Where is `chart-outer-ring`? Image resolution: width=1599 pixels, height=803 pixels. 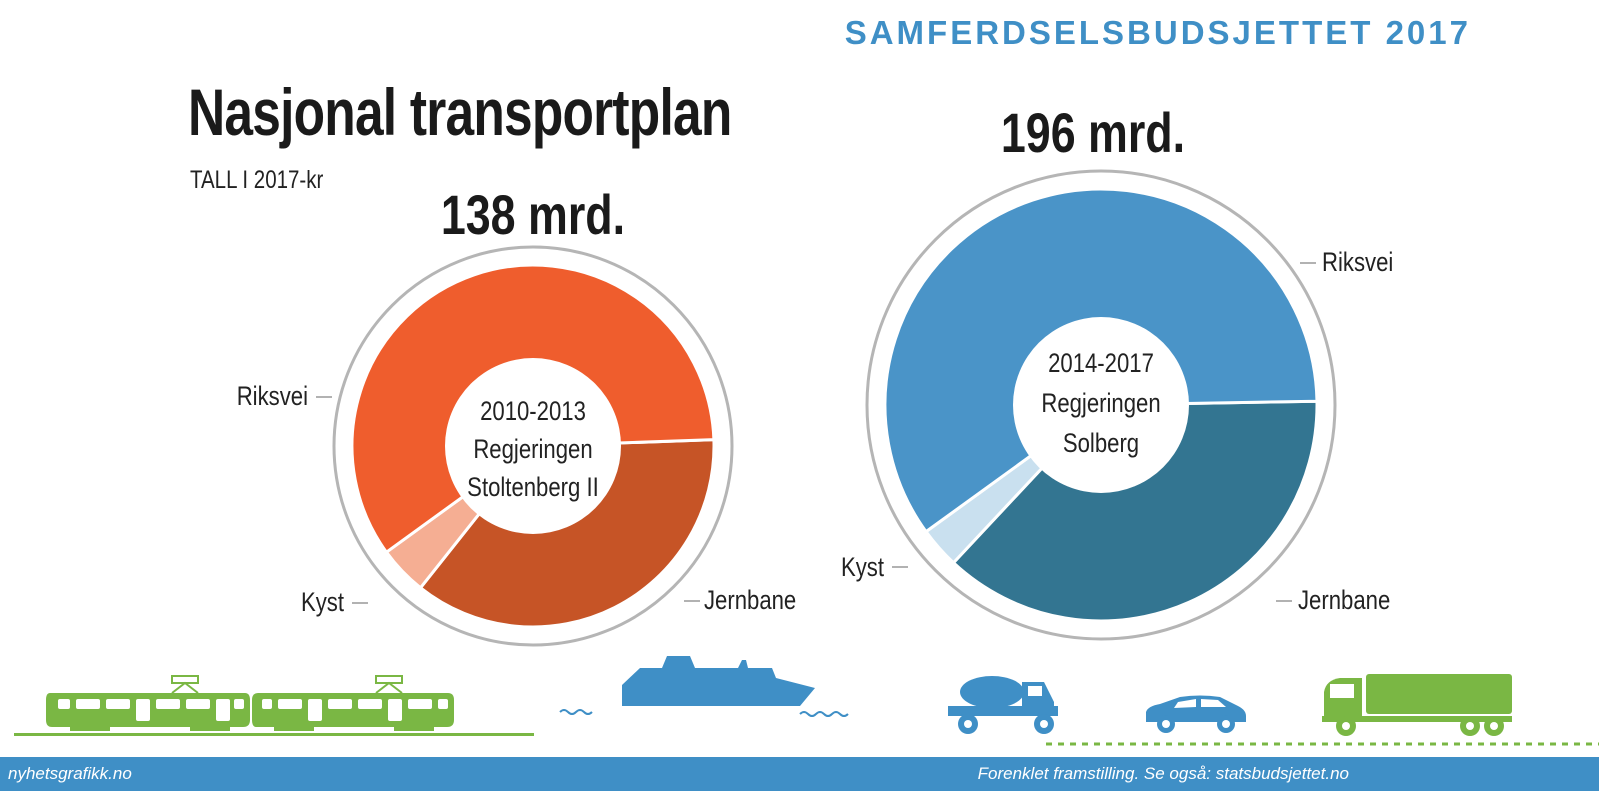 chart-outer-ring is located at coordinates (533, 446).